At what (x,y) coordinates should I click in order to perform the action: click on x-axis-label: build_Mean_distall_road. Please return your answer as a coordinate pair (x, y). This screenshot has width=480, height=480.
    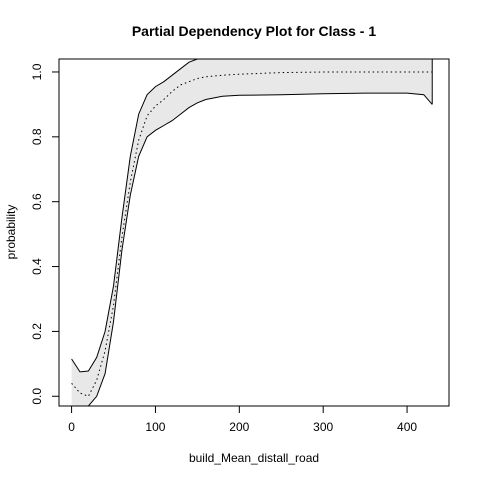
    Looking at the image, I should click on (254, 458).